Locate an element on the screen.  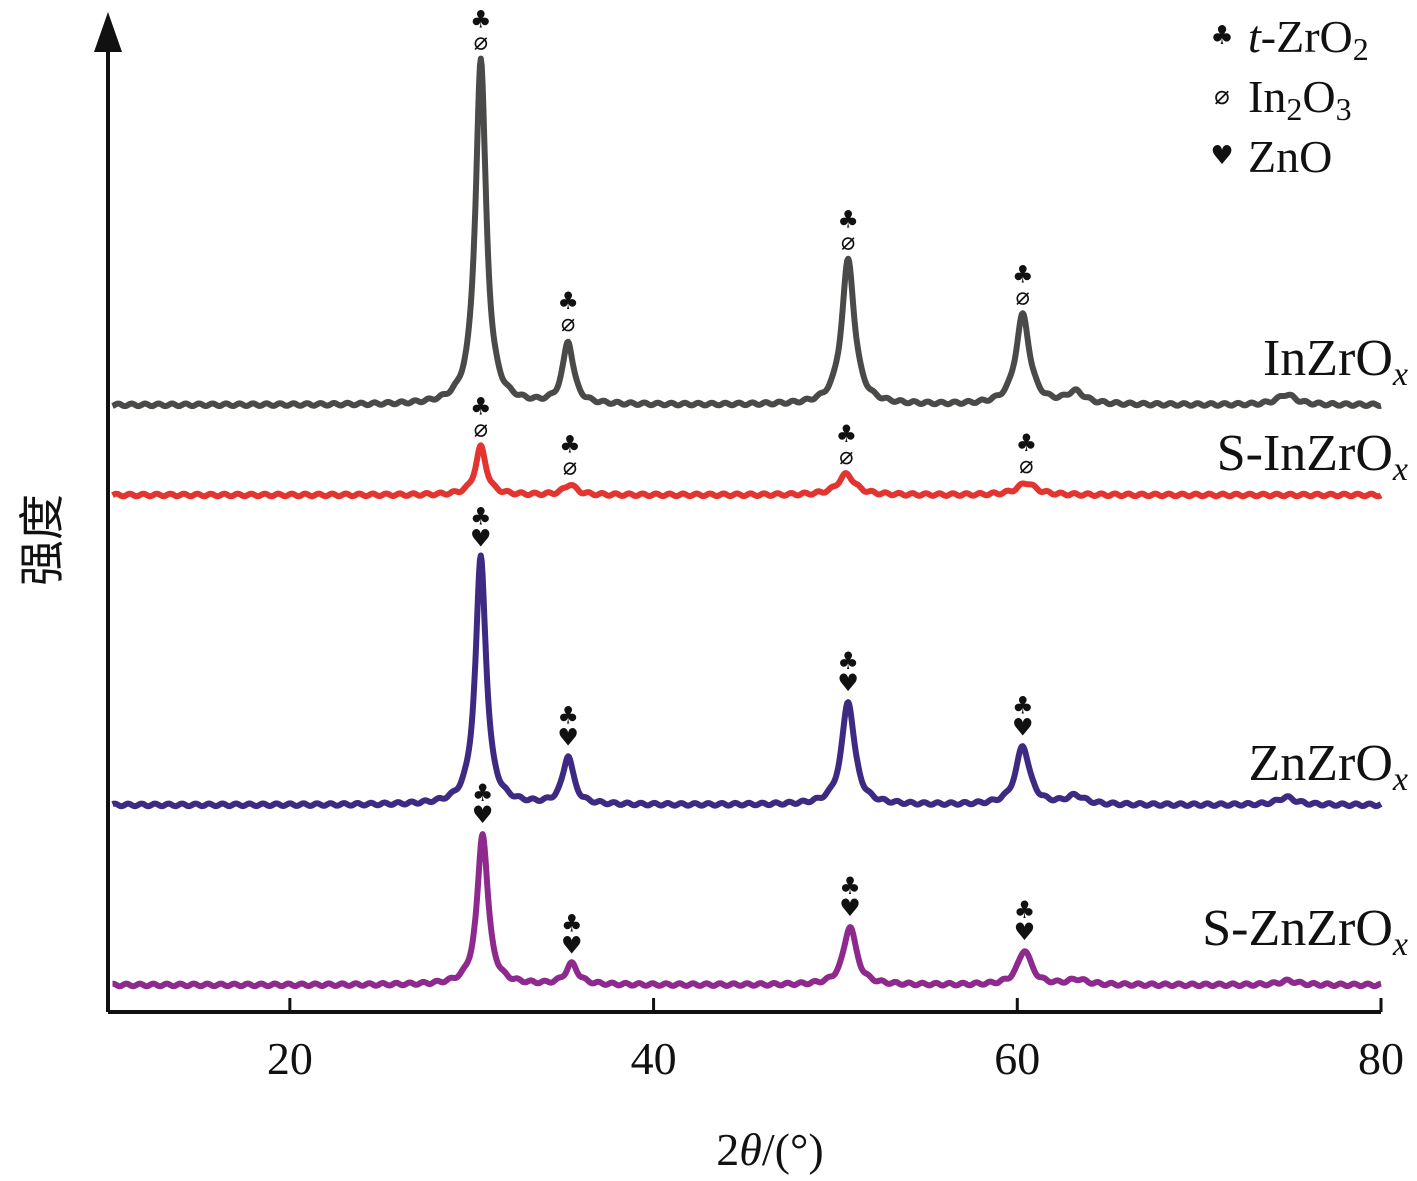
y-axis-label: 强度 is located at coordinates (42, 540).